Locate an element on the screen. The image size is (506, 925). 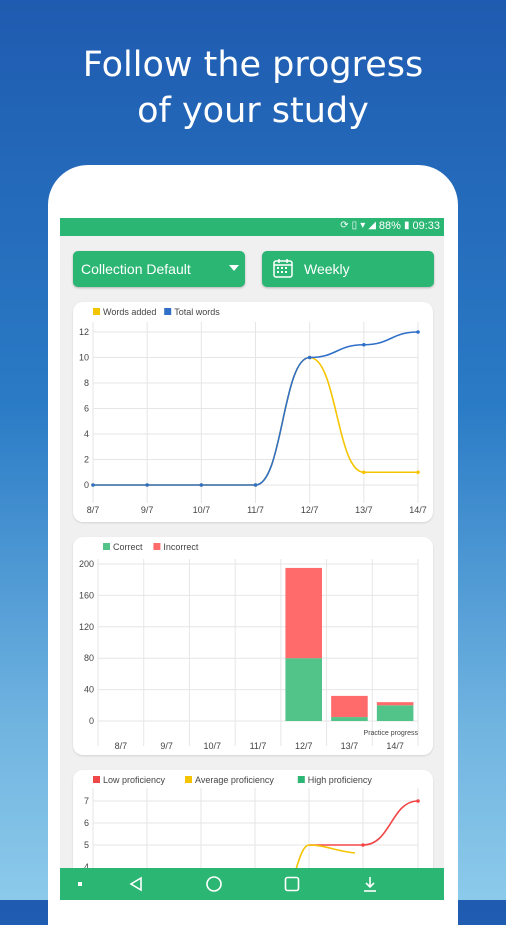
vibrate-icon: ▯ is located at coordinates (354, 225).